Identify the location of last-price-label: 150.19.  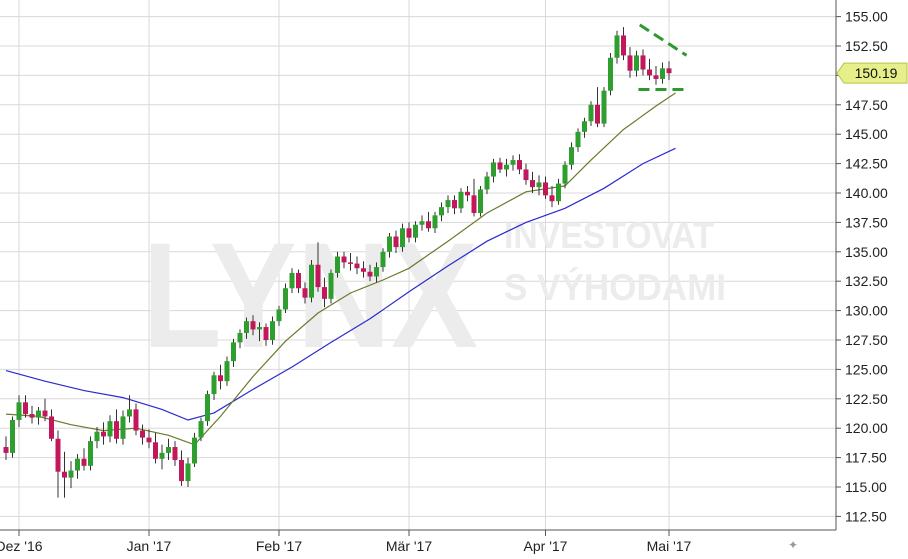
(876, 73).